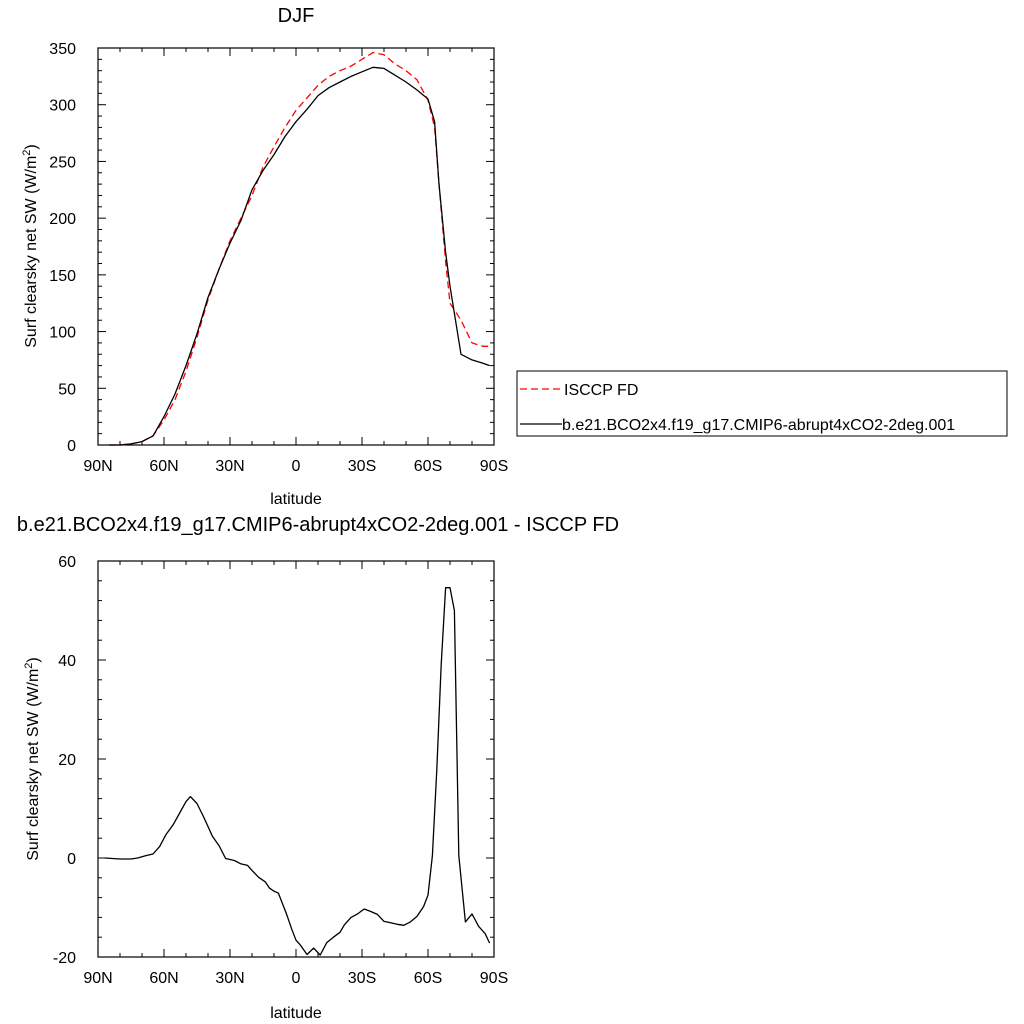 This screenshot has width=1024, height=1024. Describe the element at coordinates (67, 562) in the screenshot. I see `bottom-y-tick-label: 60` at that location.